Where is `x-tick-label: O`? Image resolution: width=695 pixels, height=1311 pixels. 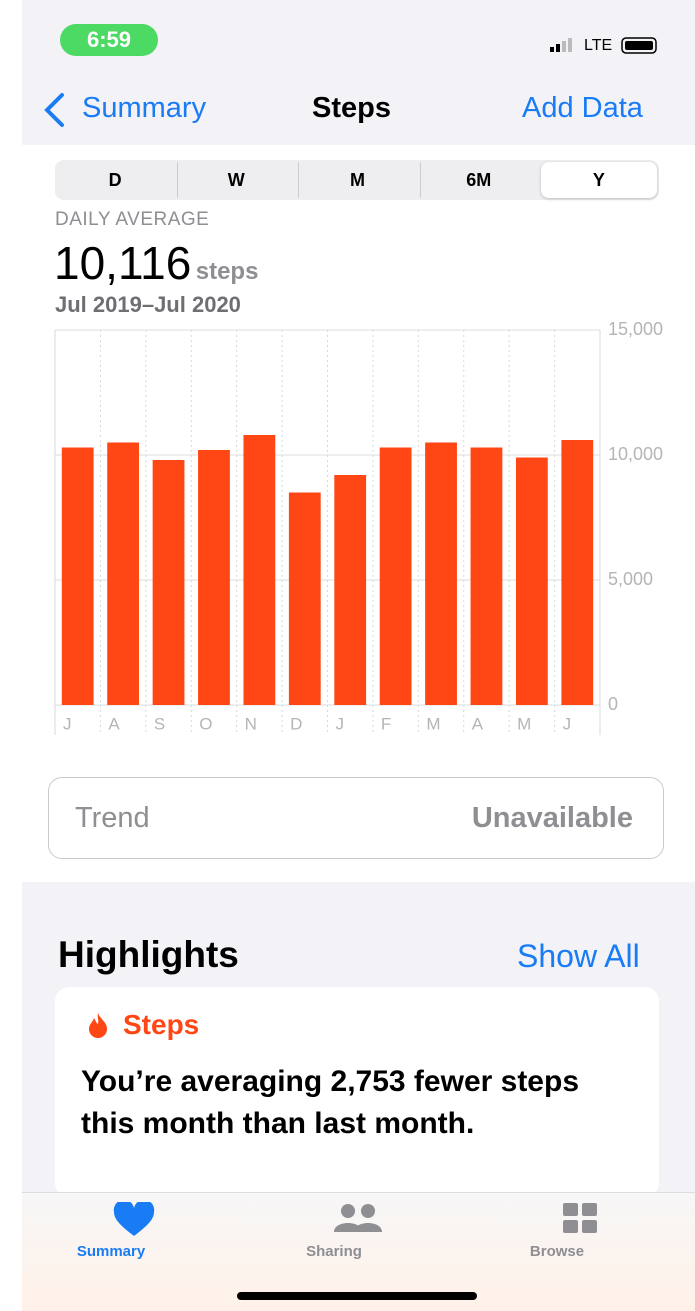
x-tick-label: O is located at coordinates (205, 723).